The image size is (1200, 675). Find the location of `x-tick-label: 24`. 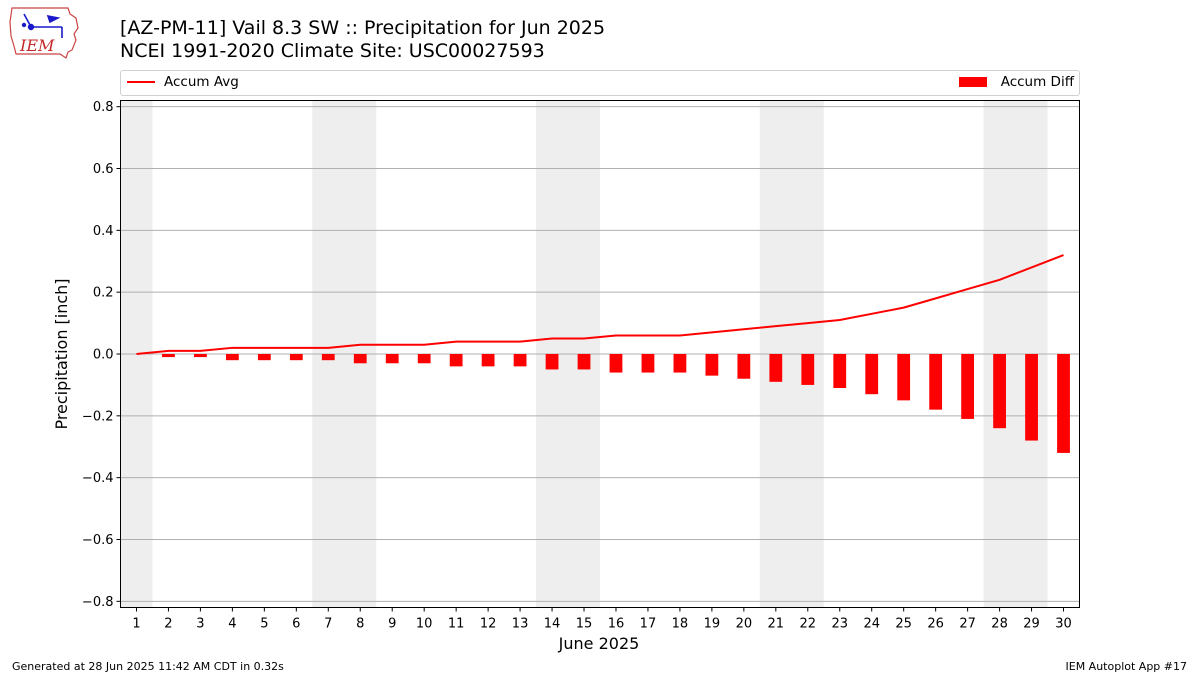

x-tick-label: 24 is located at coordinates (871, 624).